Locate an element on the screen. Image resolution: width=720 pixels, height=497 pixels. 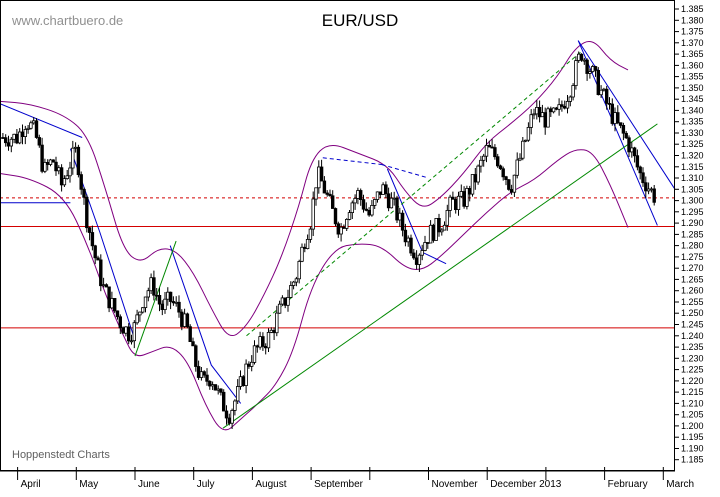
y-tick-label: 1.250 is located at coordinates (692, 313).